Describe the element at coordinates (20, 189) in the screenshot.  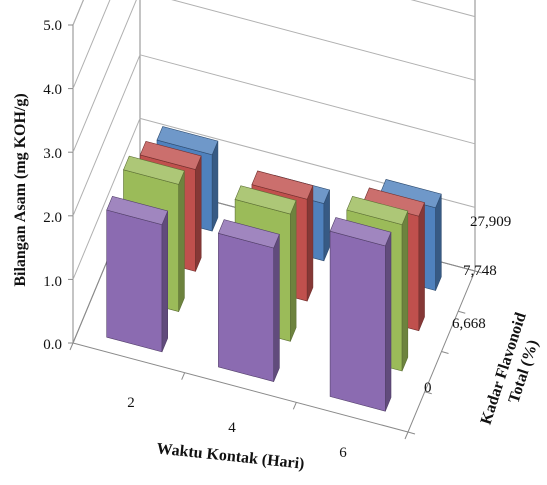
I see `y-axis-title: Bilangan Asam (mg KOH/g)` at that location.